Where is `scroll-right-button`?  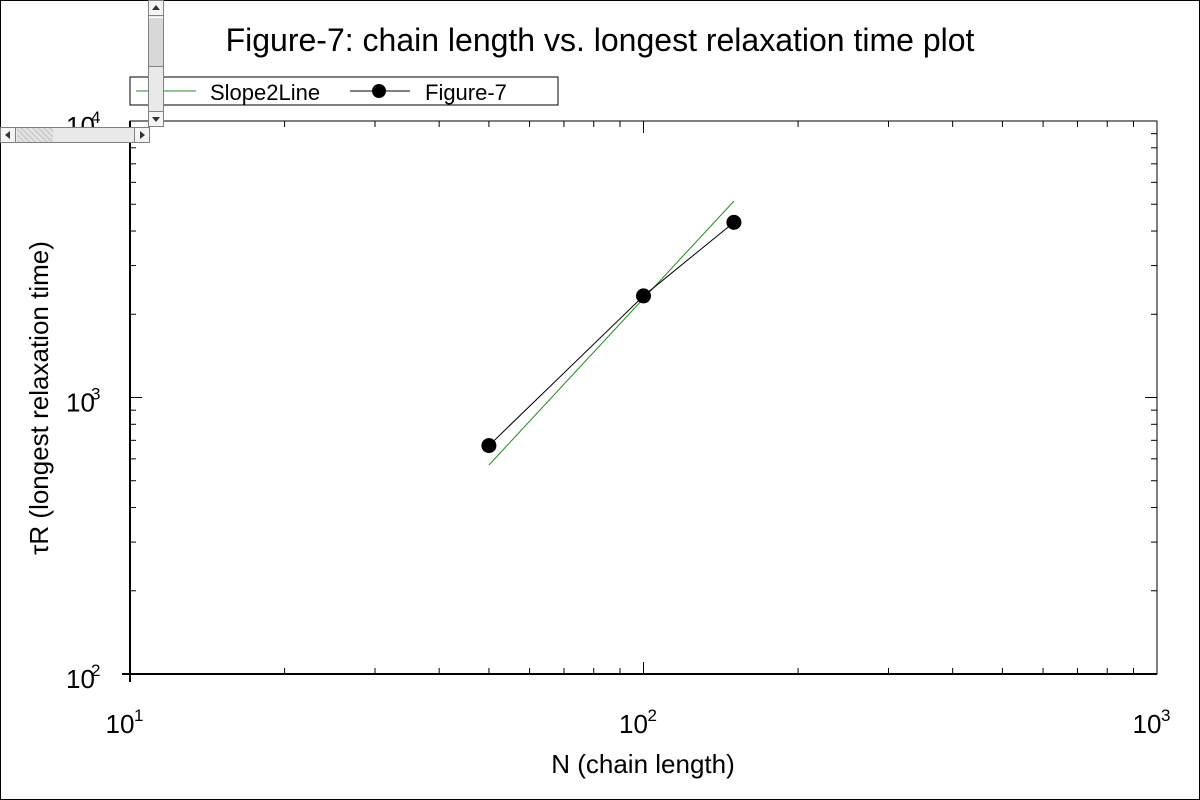
scroll-right-button is located at coordinates (141, 135).